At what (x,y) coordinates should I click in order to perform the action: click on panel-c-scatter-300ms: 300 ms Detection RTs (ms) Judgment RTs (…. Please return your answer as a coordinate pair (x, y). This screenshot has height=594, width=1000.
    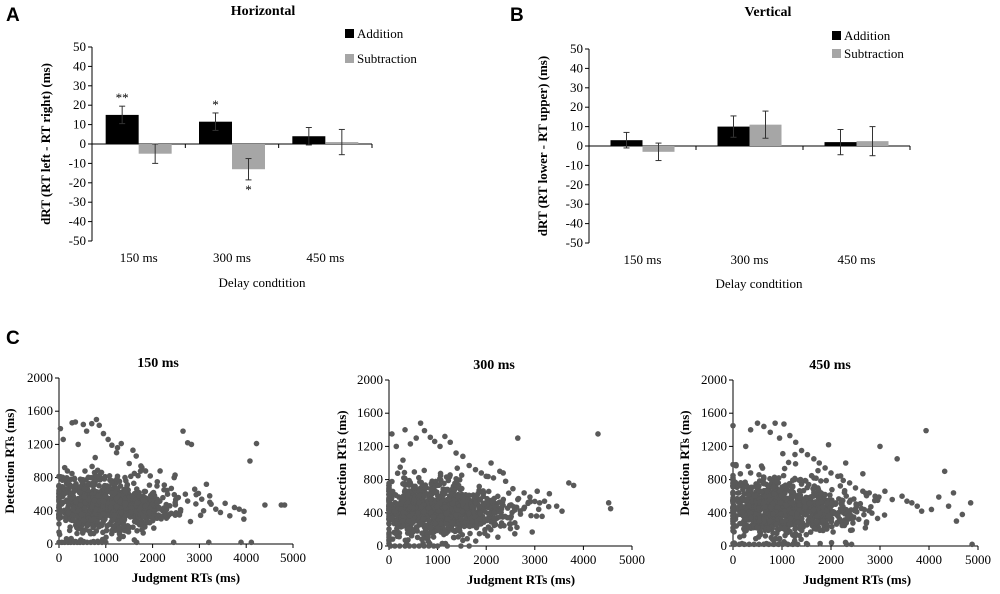
    Looking at the image, I should click on (489, 472).